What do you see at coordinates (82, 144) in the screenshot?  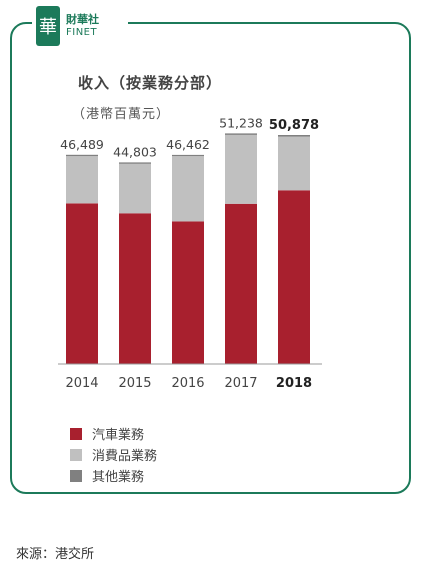 I see `total-label-2014: 46,489` at bounding box center [82, 144].